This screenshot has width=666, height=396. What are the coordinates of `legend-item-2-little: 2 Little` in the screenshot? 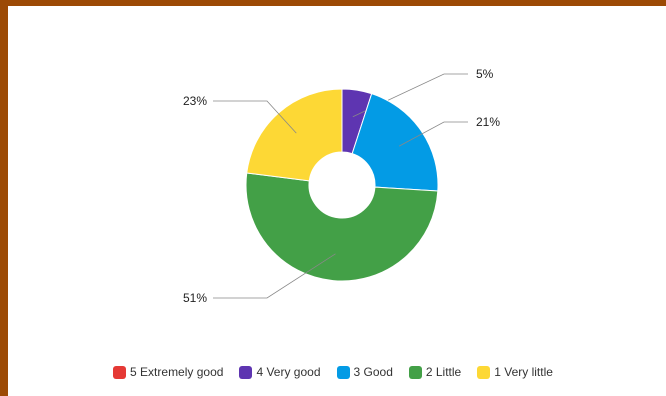 It's located at (435, 372).